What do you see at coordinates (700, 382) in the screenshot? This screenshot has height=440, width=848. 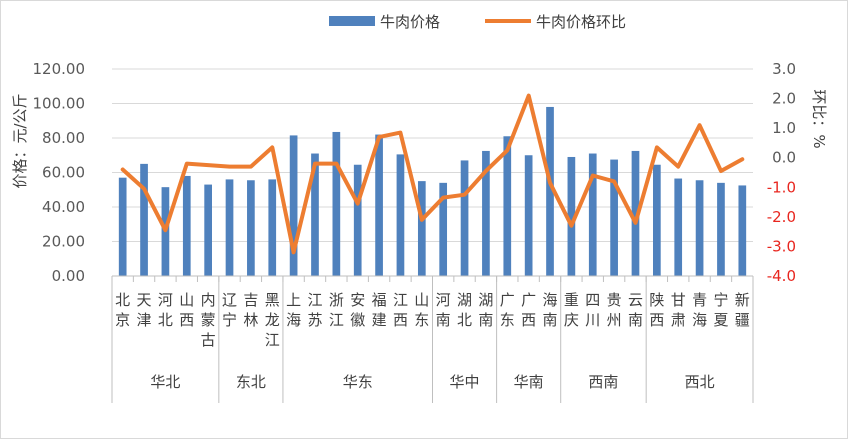 I see `region-label: 西北` at bounding box center [700, 382].